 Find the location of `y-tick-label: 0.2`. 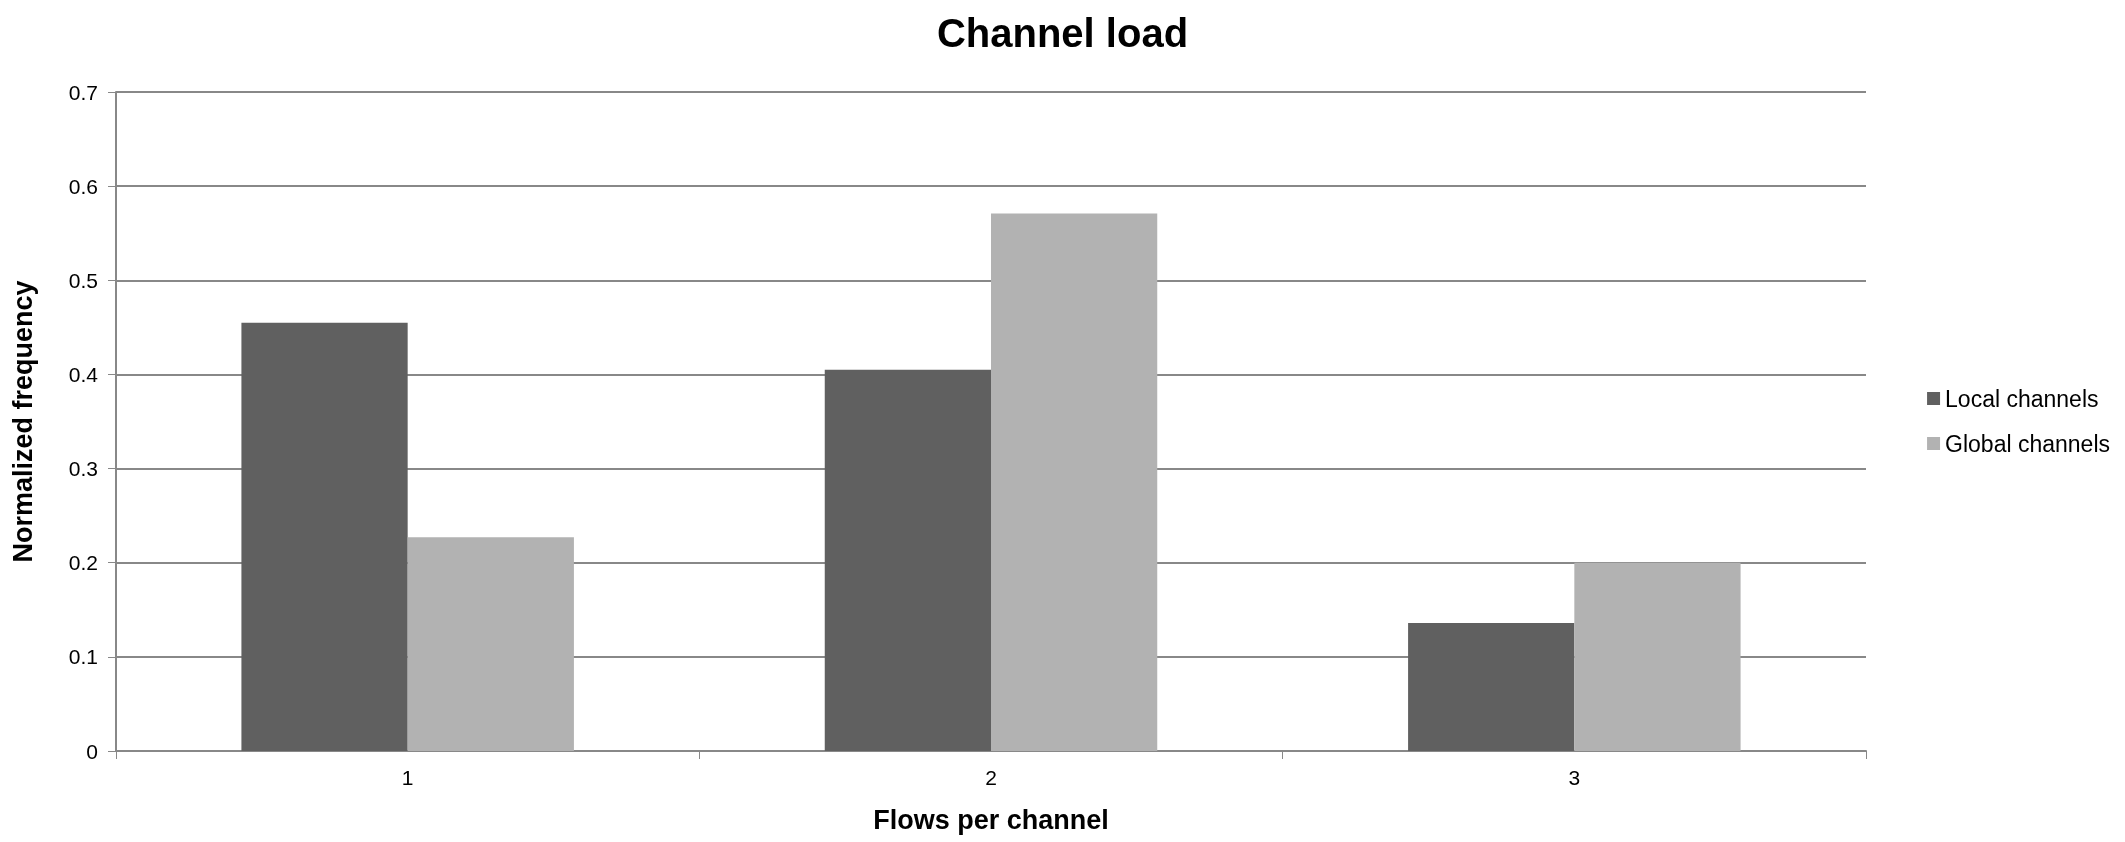

y-tick-label: 0.2 is located at coordinates (83, 563).